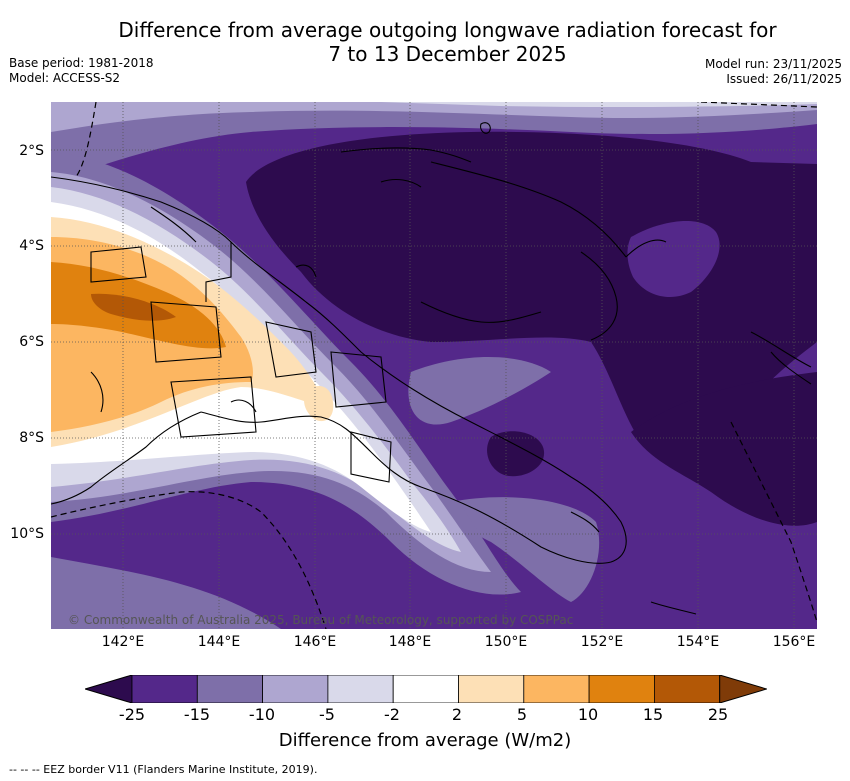 The image size is (850, 781). Describe the element at coordinates (718, 714) in the screenshot. I see `colorbar-tick: 25` at that location.